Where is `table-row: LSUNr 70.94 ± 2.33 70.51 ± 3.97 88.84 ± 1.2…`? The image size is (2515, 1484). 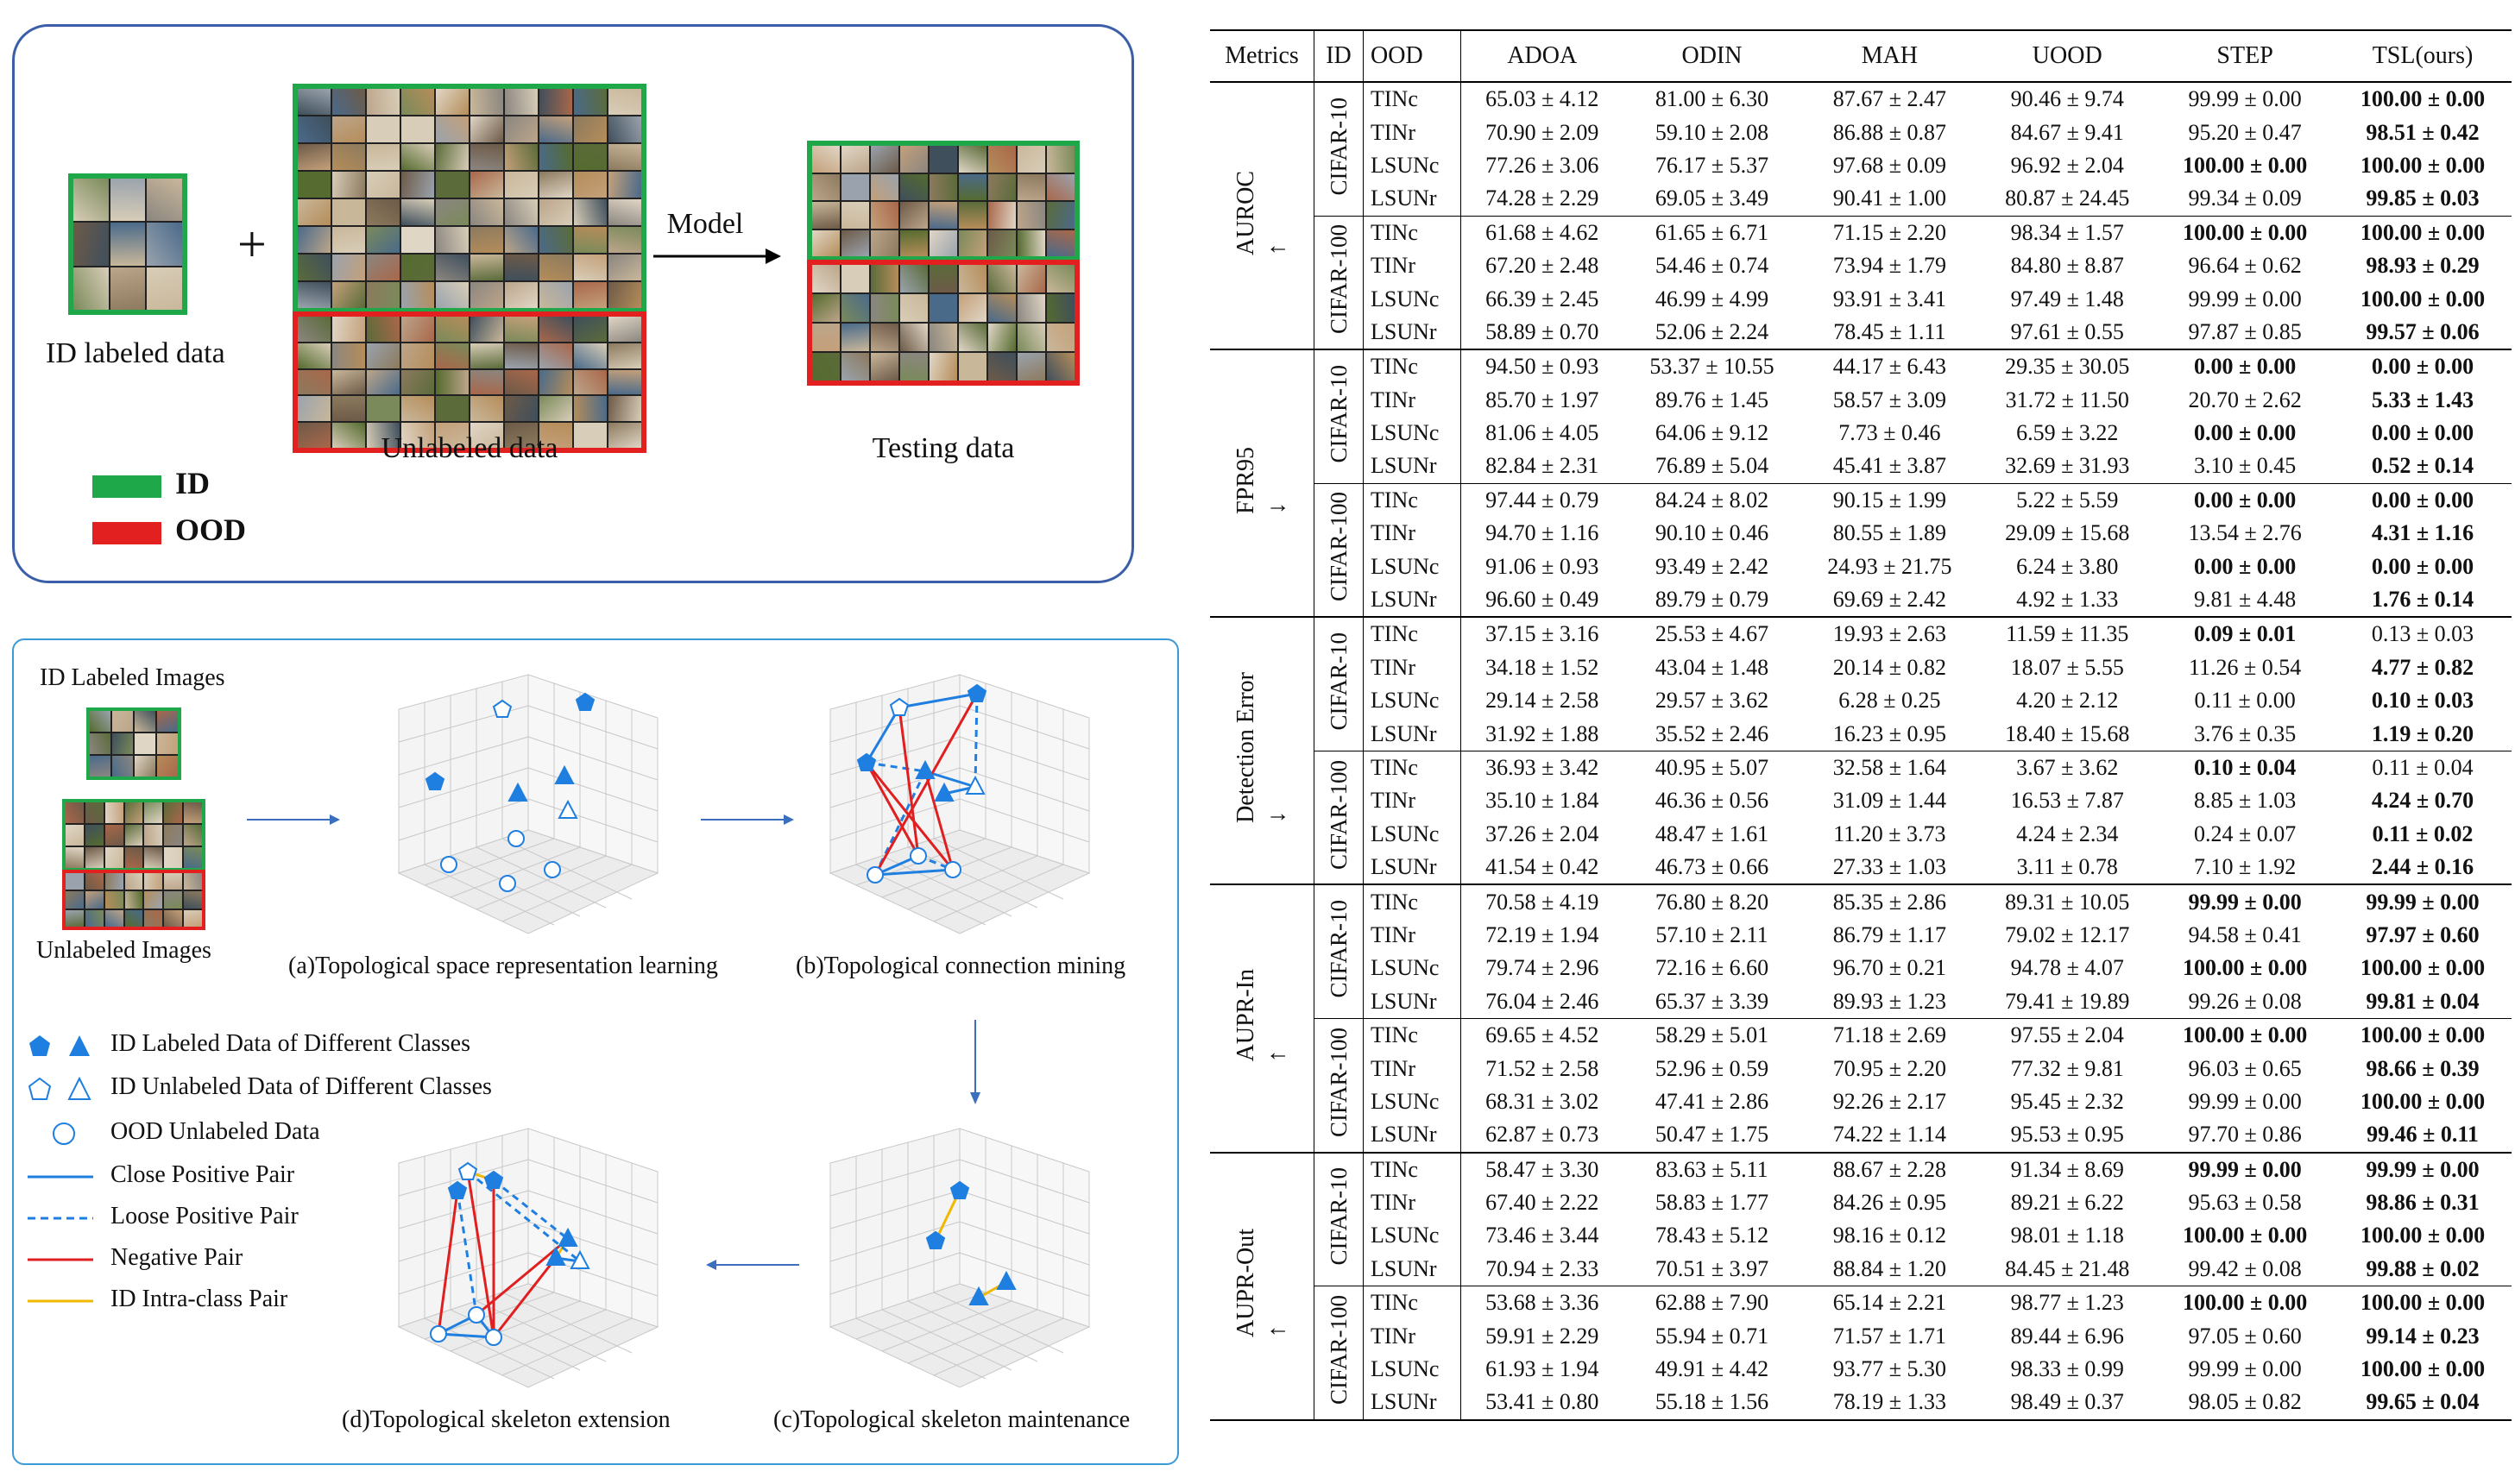
table-row: LSUNr 70.94 ± 2.33 70.51 ± 3.97 88.84 ± 1.2… is located at coordinates (1861, 1269).